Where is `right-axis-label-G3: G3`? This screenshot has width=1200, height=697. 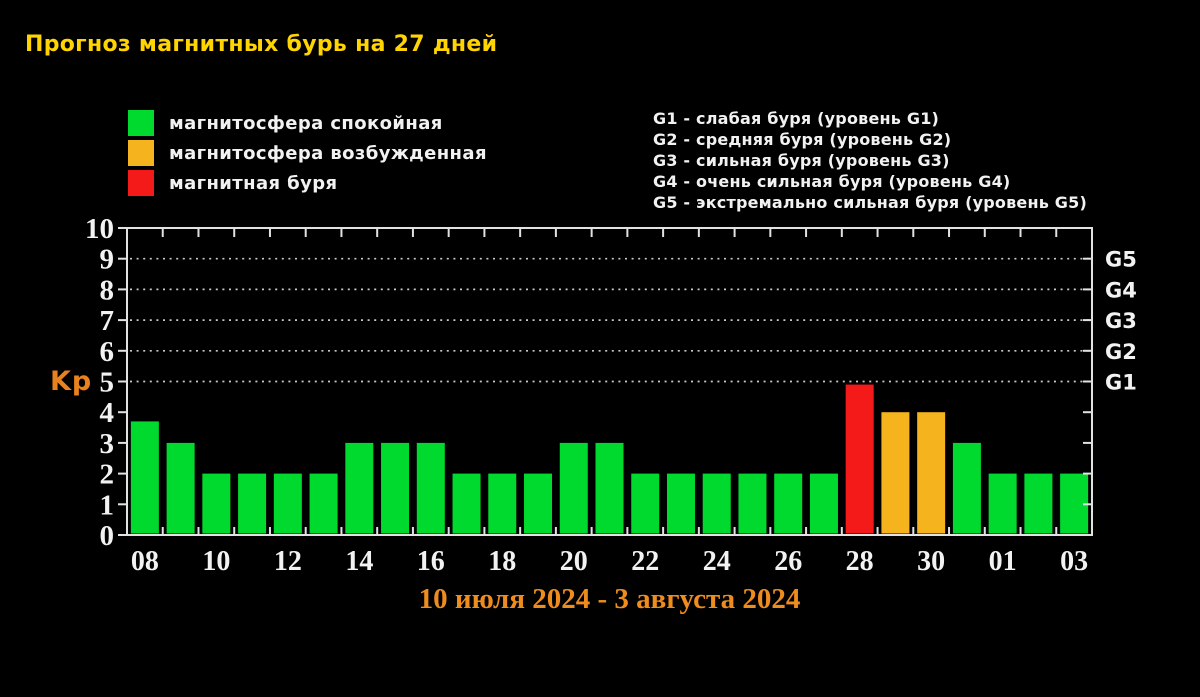
right-axis-label-G3: G3 is located at coordinates (1121, 321).